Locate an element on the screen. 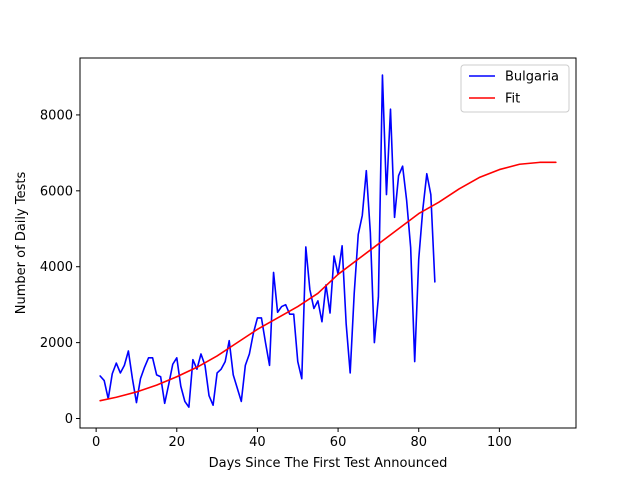 The height and width of the screenshot is (480, 640). y-tick-label: 0 is located at coordinates (69, 419).